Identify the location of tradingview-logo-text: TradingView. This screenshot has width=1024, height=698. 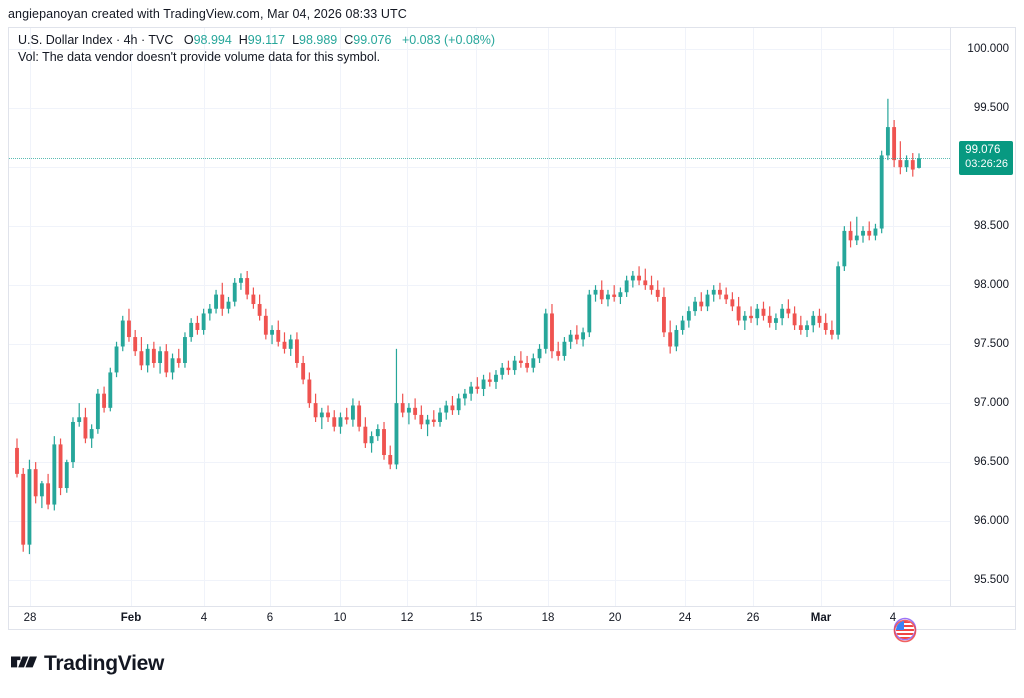
(104, 663).